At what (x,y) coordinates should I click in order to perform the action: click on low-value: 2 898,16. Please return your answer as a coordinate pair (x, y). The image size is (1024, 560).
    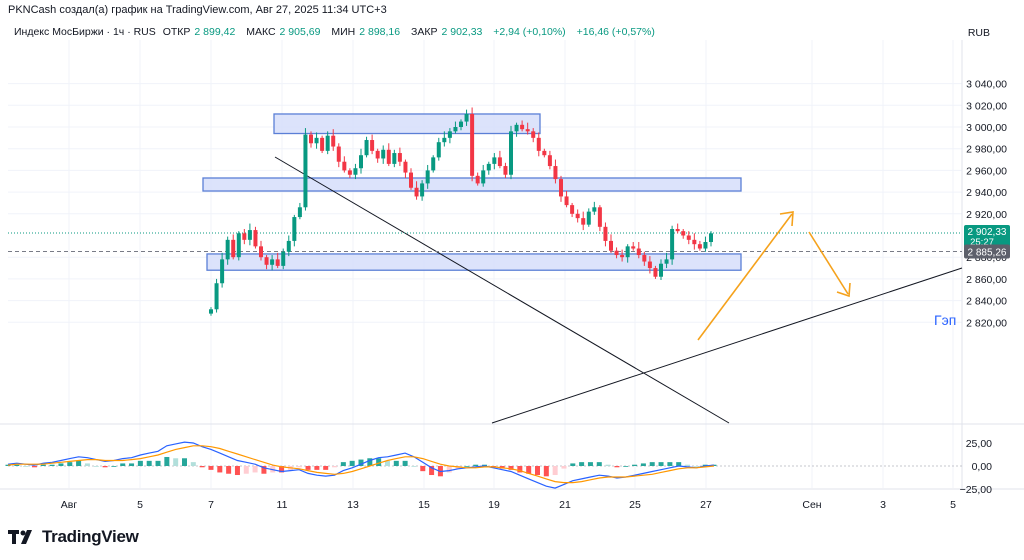
    Looking at the image, I should click on (380, 32).